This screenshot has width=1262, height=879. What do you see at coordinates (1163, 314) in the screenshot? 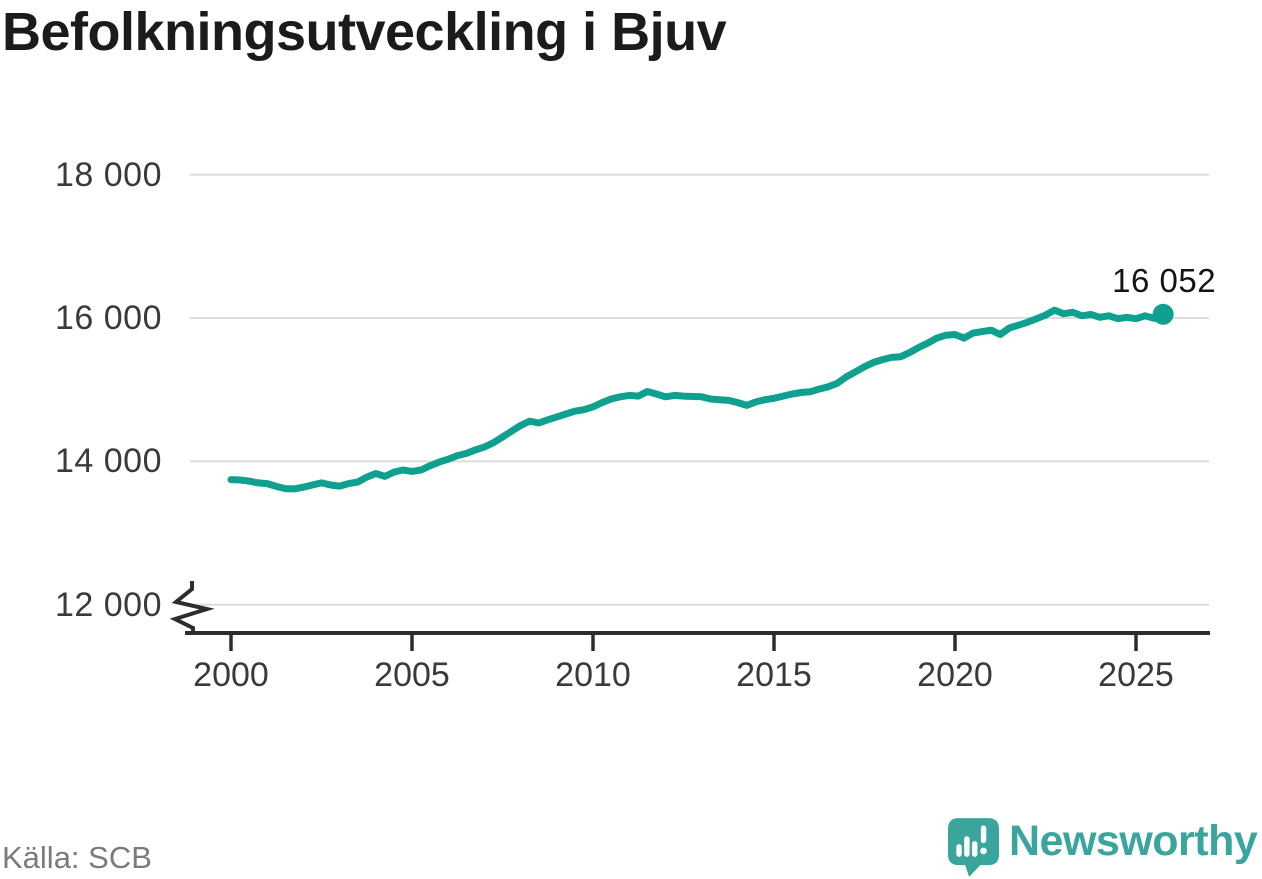
I see `latest-value-dot` at bounding box center [1163, 314].